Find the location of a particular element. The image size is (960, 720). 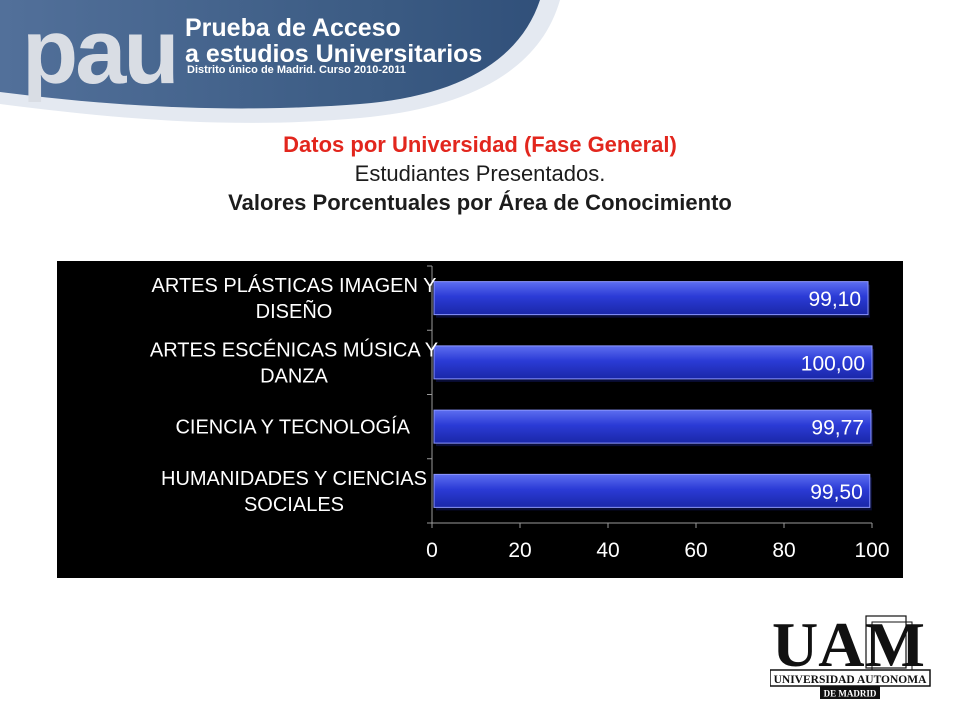

uam-logo-graphic: UAM UNIVERSIDAD AUTONOMA DE MADRID is located at coordinates (850, 654).